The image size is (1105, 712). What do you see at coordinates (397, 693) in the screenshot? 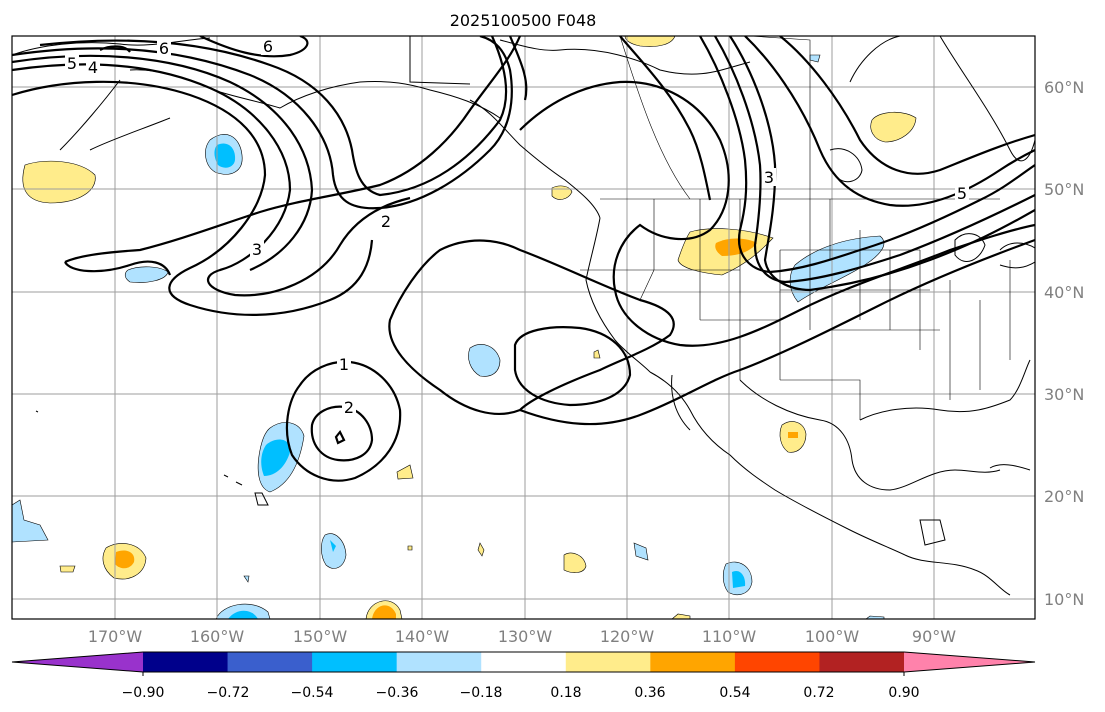
I see `colorbar-tick-label: −0.36` at bounding box center [397, 693].